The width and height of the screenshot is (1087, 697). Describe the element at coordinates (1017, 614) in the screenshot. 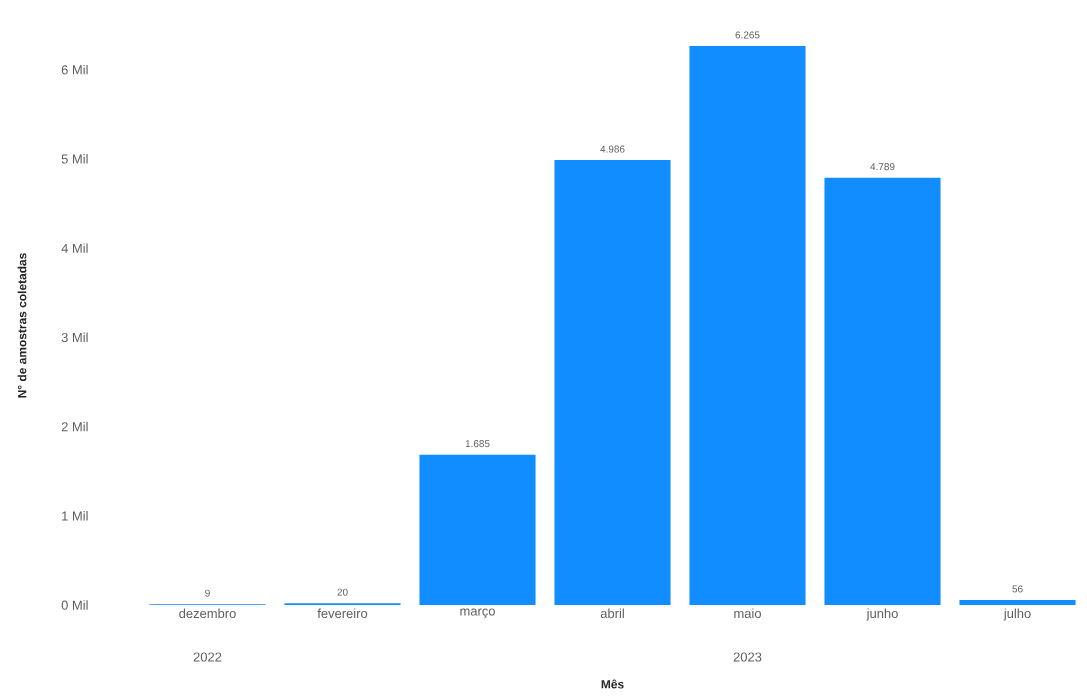

I see `x-tick-label: julho` at that location.